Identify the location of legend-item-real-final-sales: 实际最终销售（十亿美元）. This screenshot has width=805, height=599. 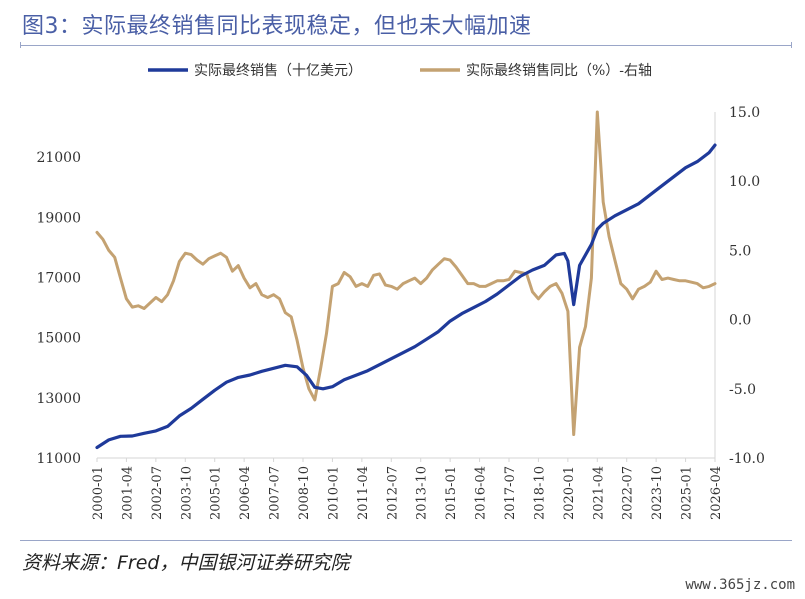
(278, 71).